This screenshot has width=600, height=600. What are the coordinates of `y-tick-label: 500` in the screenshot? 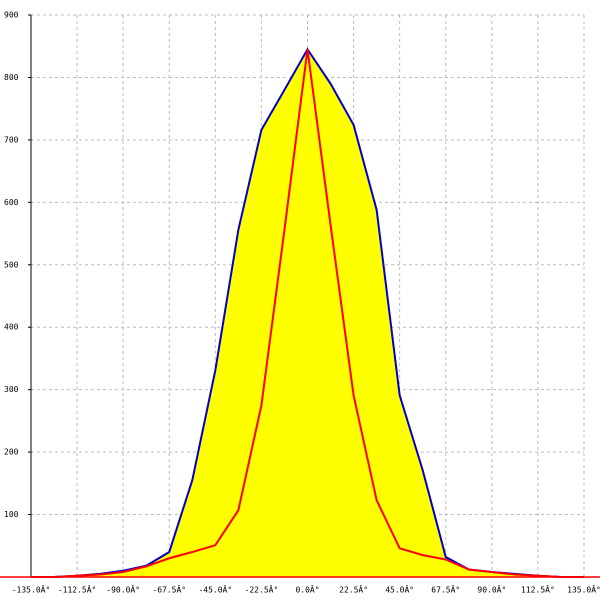 It's located at (11, 264).